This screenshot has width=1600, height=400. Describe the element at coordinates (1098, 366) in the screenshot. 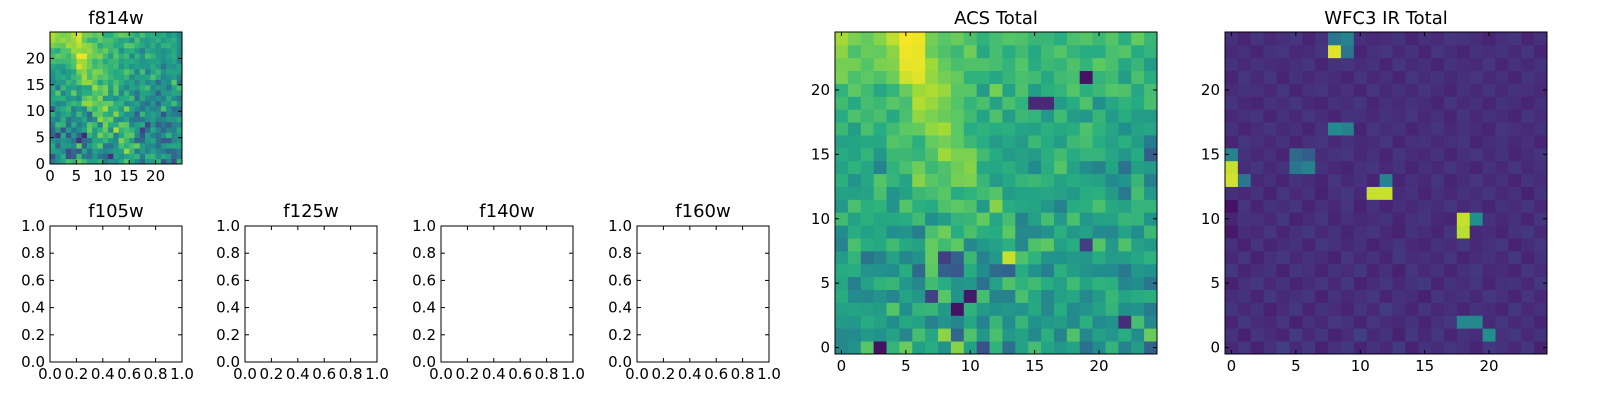

I see `x-tick-label: 20` at that location.